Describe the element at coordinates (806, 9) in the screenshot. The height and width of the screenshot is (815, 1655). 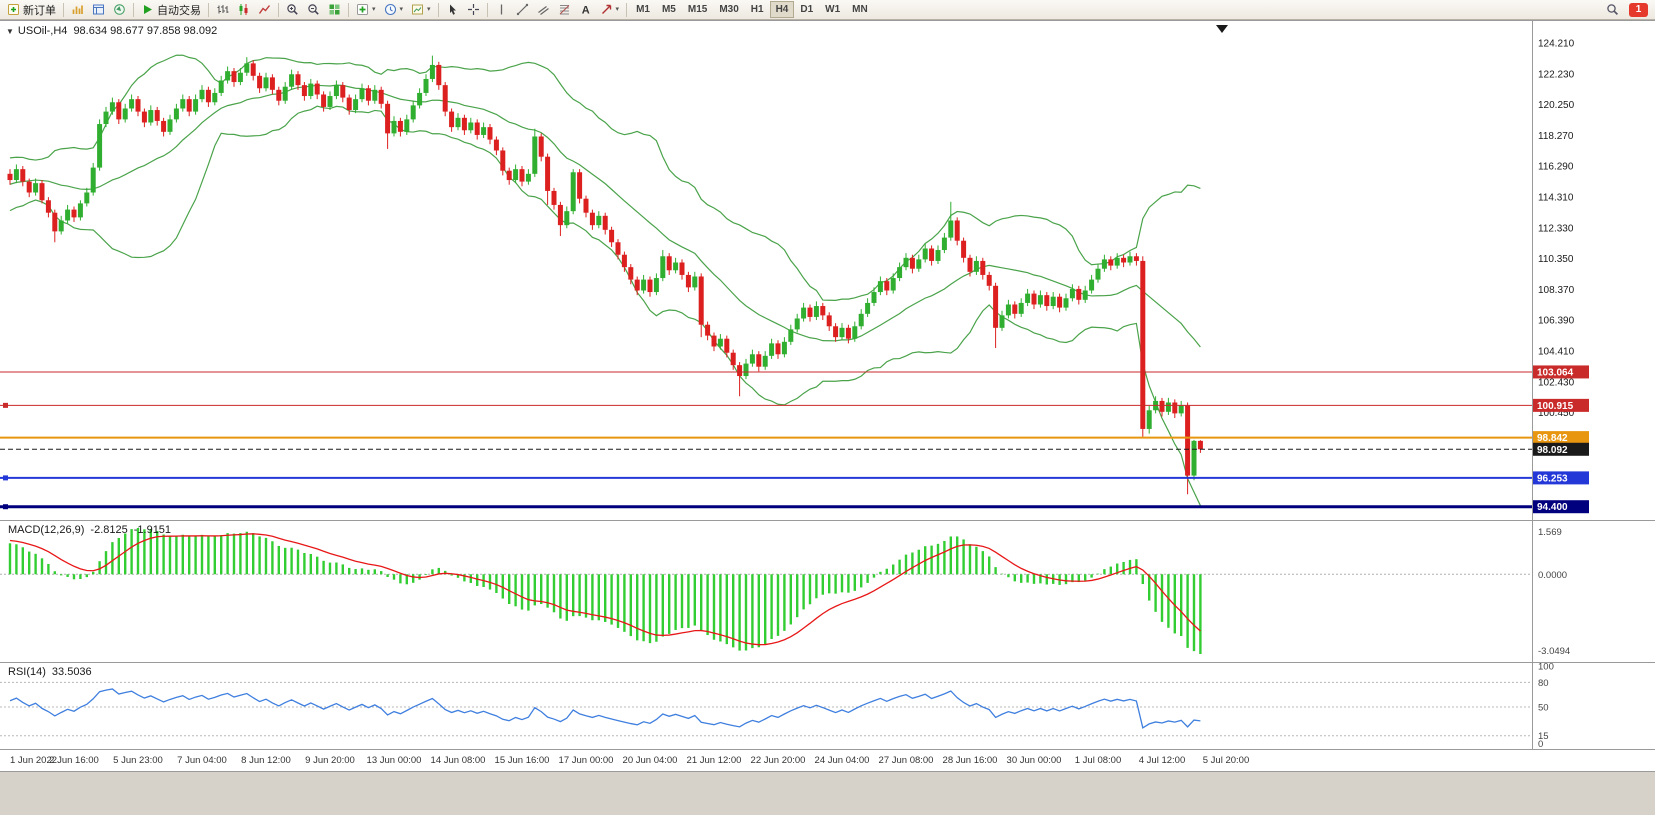
I see `timeframe-button-d1: D1` at that location.